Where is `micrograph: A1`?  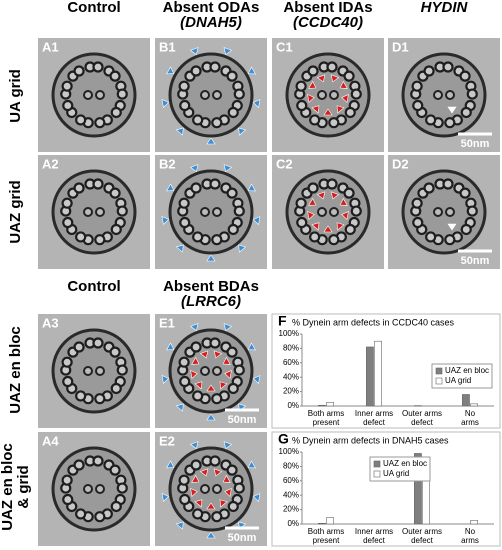
micrograph: A1 is located at coordinates (94, 95).